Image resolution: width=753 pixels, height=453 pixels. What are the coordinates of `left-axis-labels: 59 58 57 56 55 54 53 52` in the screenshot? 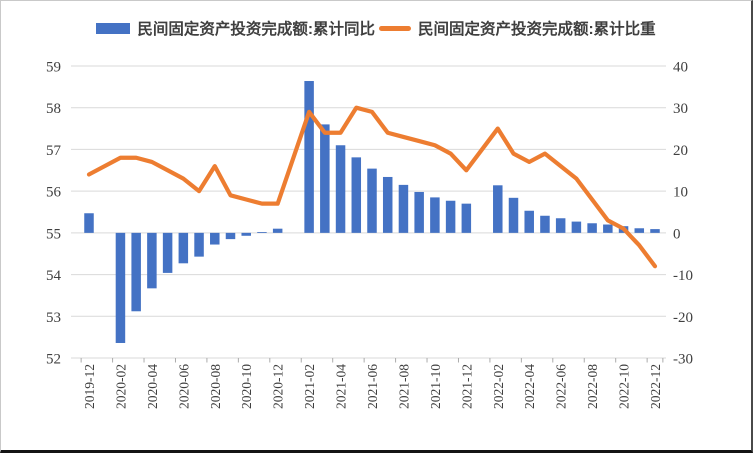 It's located at (54, 214).